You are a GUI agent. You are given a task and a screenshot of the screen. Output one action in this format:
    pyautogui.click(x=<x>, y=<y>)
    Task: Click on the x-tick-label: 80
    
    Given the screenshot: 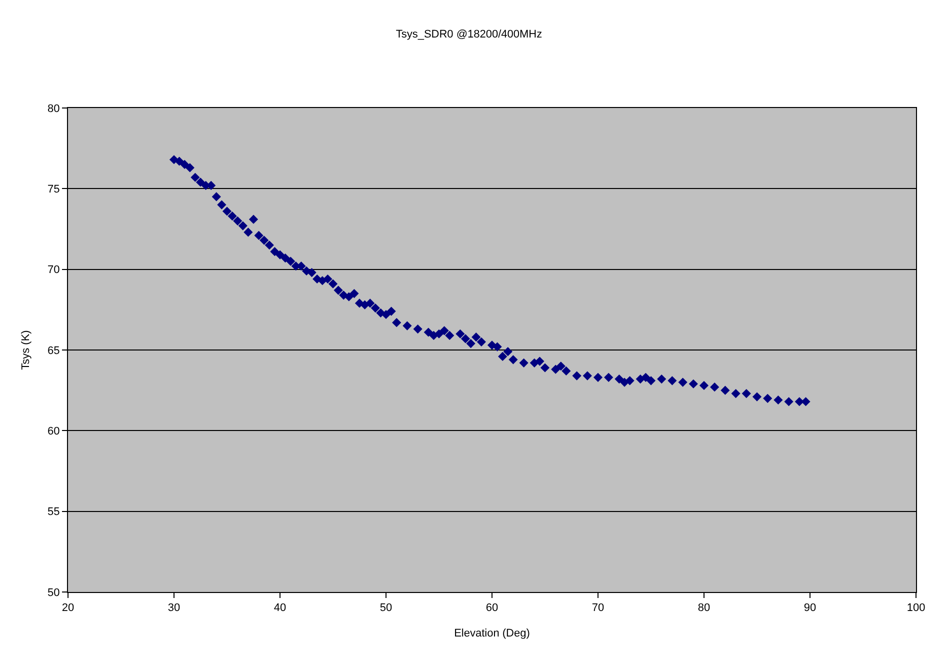 What is the action you would take?
    pyautogui.click(x=704, y=608)
    